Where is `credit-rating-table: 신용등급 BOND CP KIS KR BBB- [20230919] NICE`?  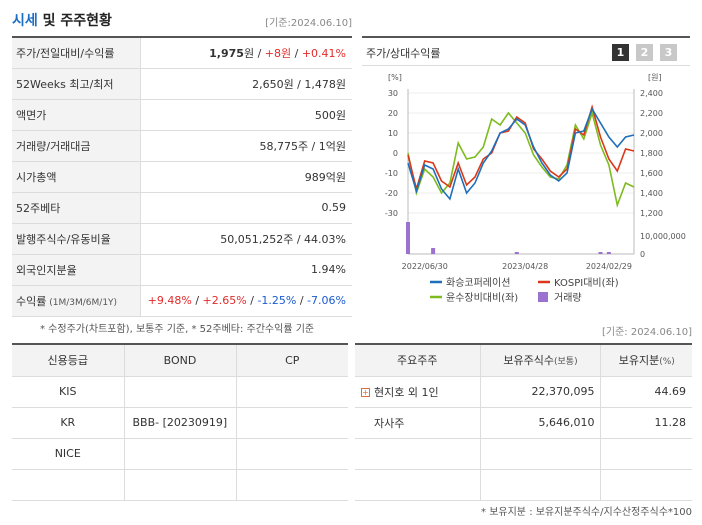 credit-rating-table: 신용등급 BOND CP KIS KR BBB- [20230919] NICE is located at coordinates (180, 422).